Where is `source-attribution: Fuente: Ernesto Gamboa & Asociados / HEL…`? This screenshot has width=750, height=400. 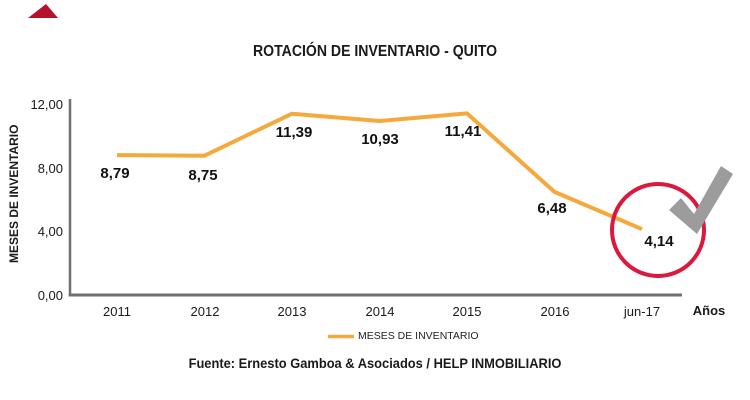
source-attribution: Fuente: Ernesto Gamboa & Asociados / HEL… is located at coordinates (375, 363).